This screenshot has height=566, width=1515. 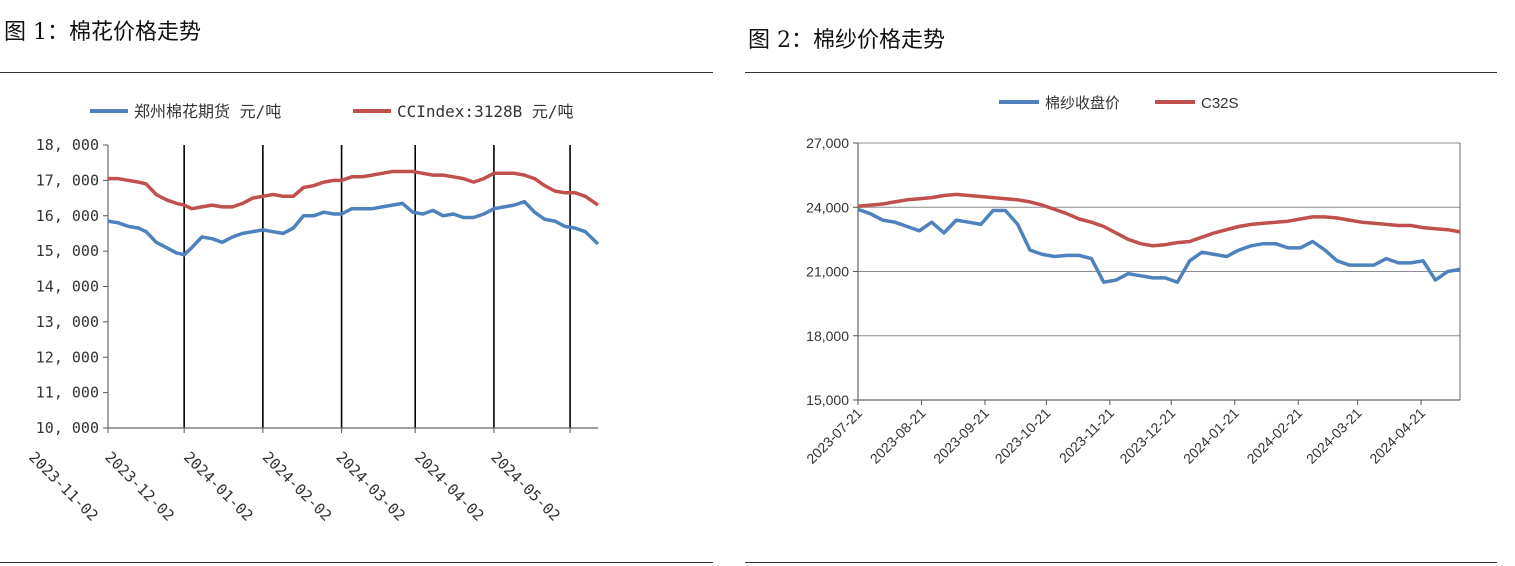 What do you see at coordinates (207, 111) in the screenshot?
I see `legend-label-0: 郑州棉花期货 元/吨` at bounding box center [207, 111].